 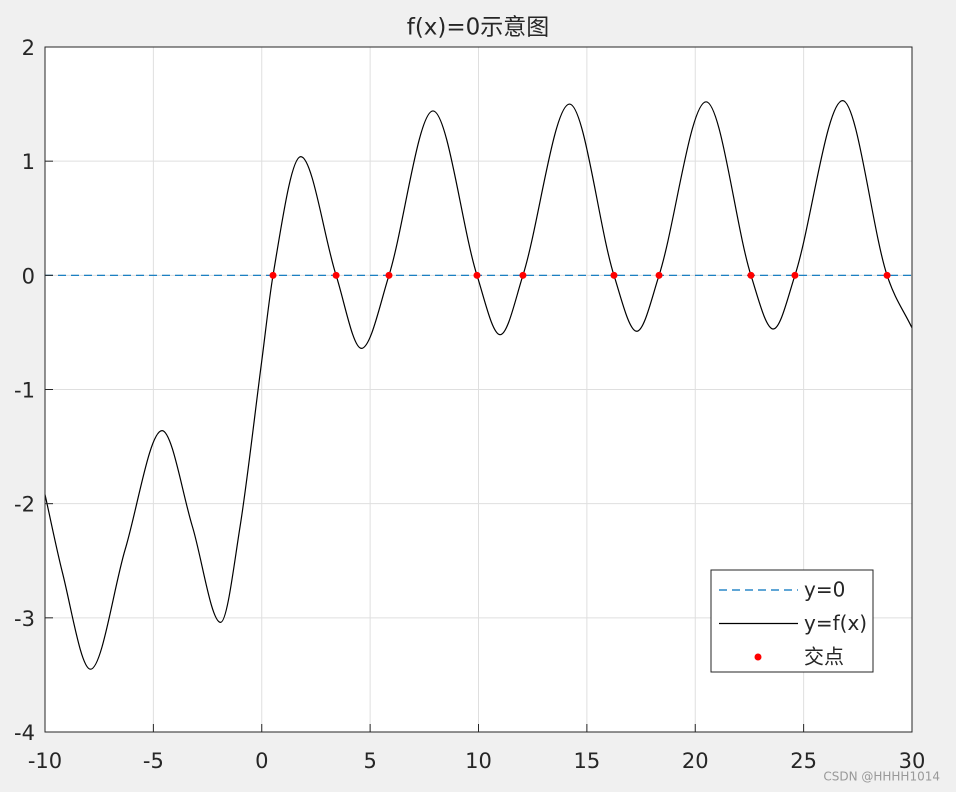 What do you see at coordinates (478, 28) in the screenshot?
I see `chart-title: f(x)=0示意图` at bounding box center [478, 28].